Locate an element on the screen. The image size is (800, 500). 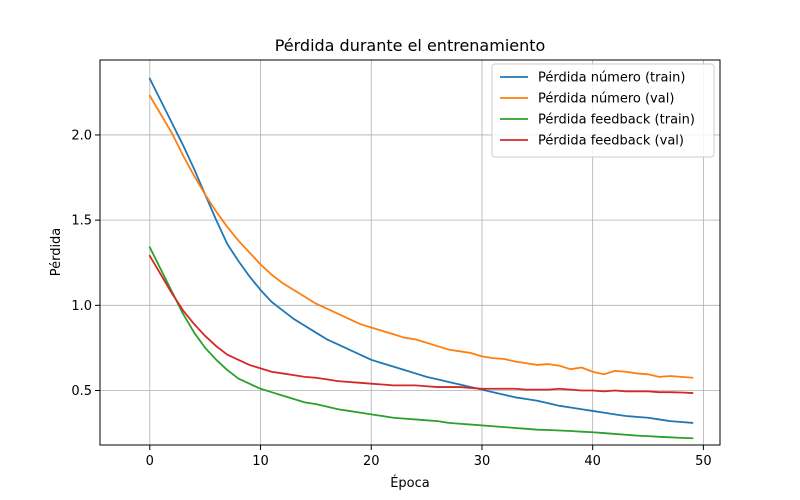
x-tick-label: 10 is located at coordinates (260, 461).